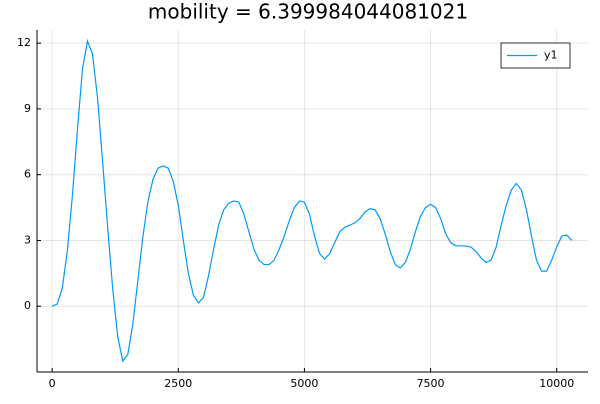 This screenshot has height=404, width=600. I want to click on x-tick-label: 7500, so click(431, 383).